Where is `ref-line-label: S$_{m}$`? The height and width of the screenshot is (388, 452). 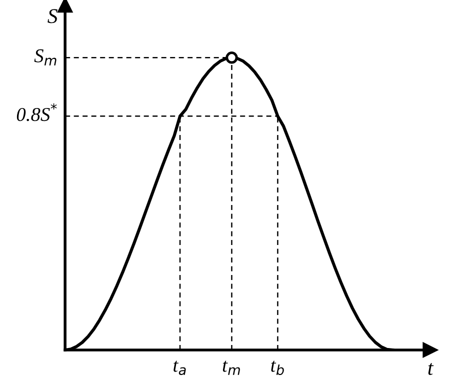
ref-line-label: S$_{m}$ is located at coordinates (45, 57).